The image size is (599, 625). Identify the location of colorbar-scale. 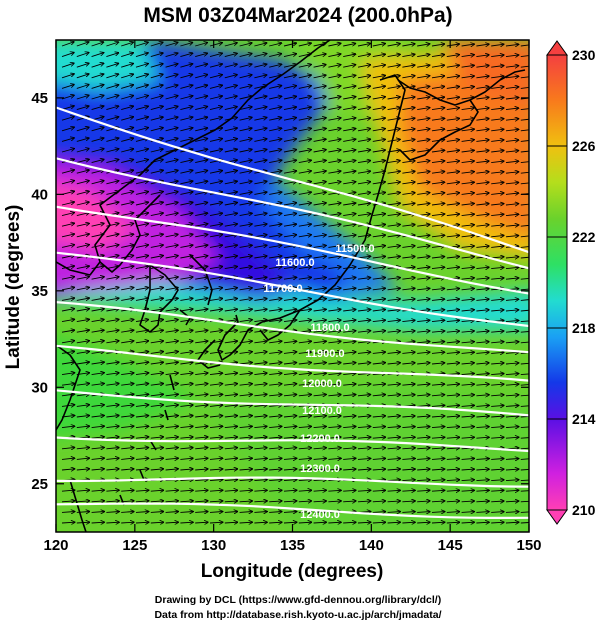
(557, 282).